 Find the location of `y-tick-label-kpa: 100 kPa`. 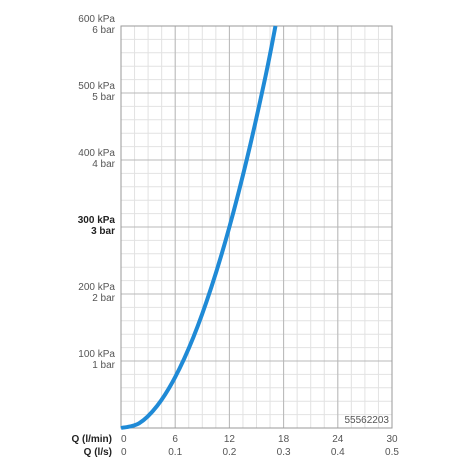

y-tick-label-kpa: 100 kPa is located at coordinates (96, 354).